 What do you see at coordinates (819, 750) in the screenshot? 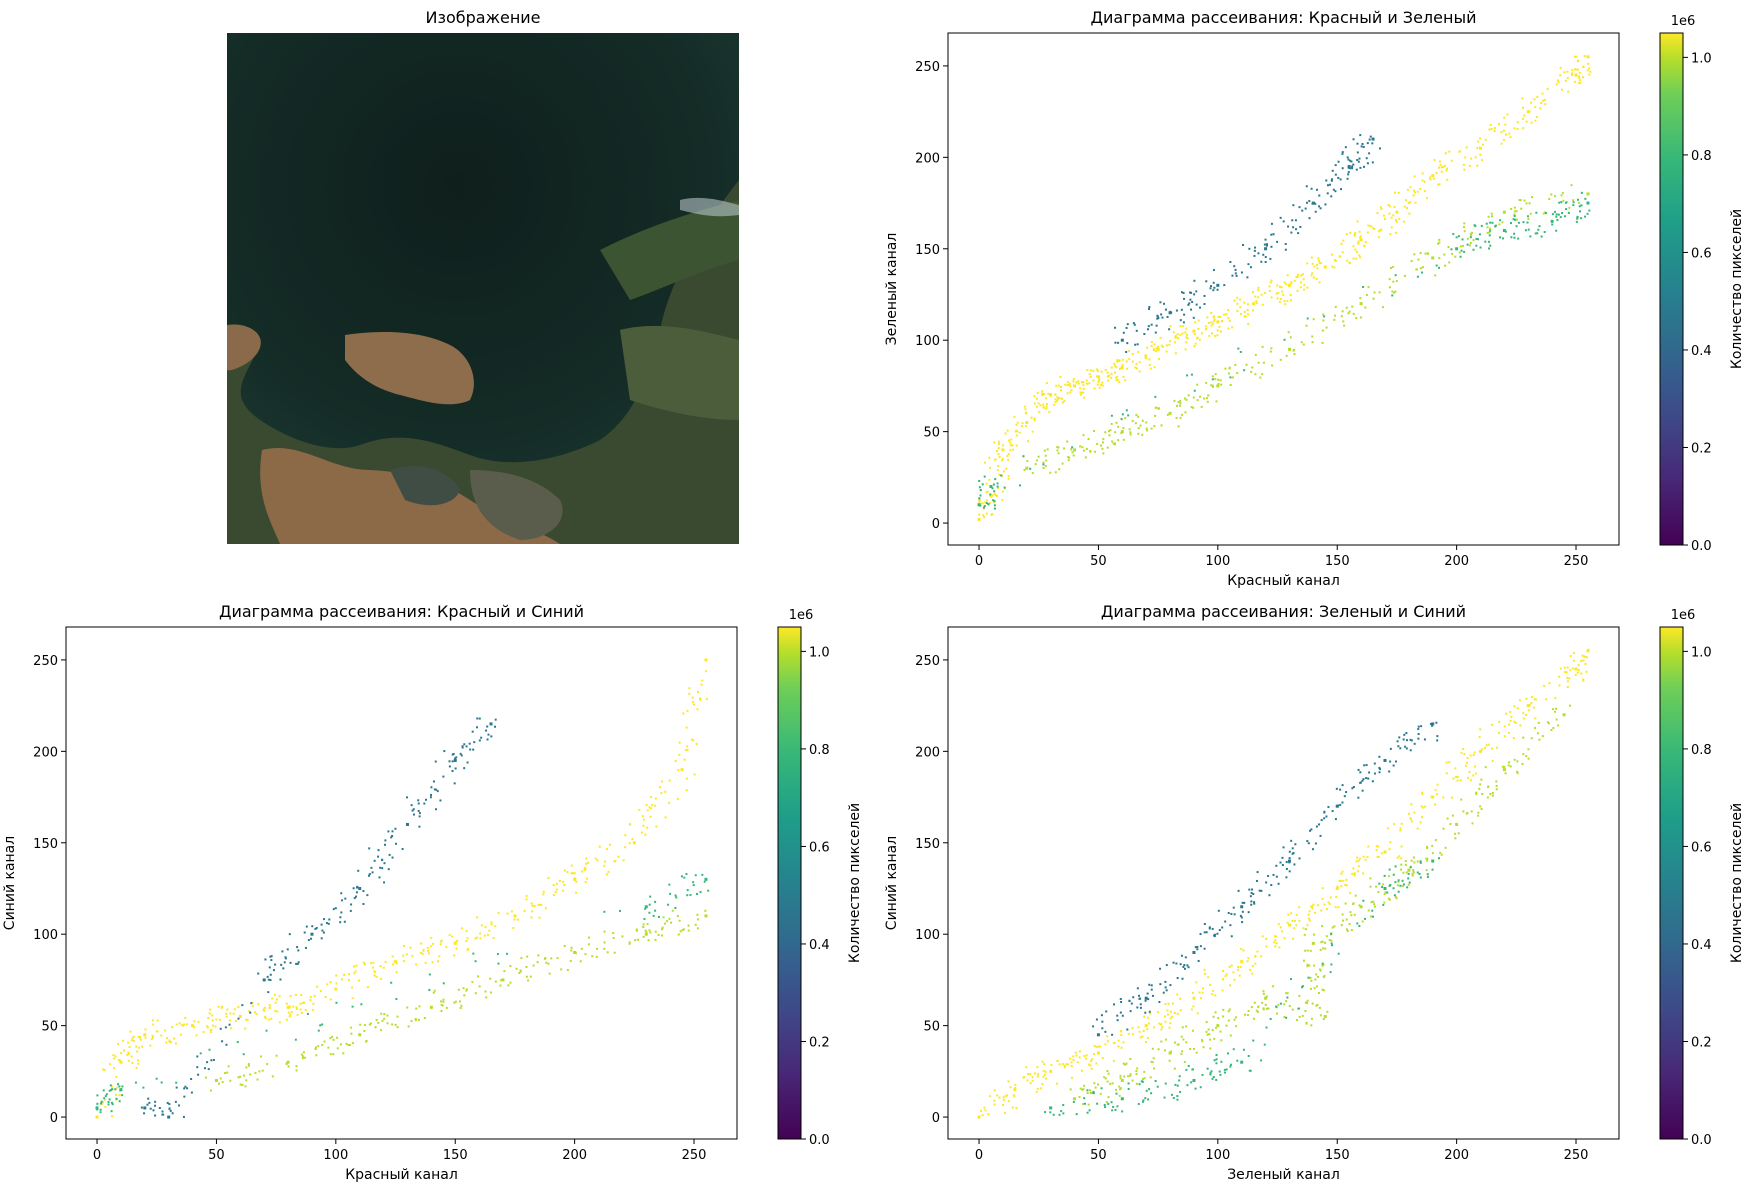
I see `colorbar-tick-label: 0.8` at bounding box center [819, 750].